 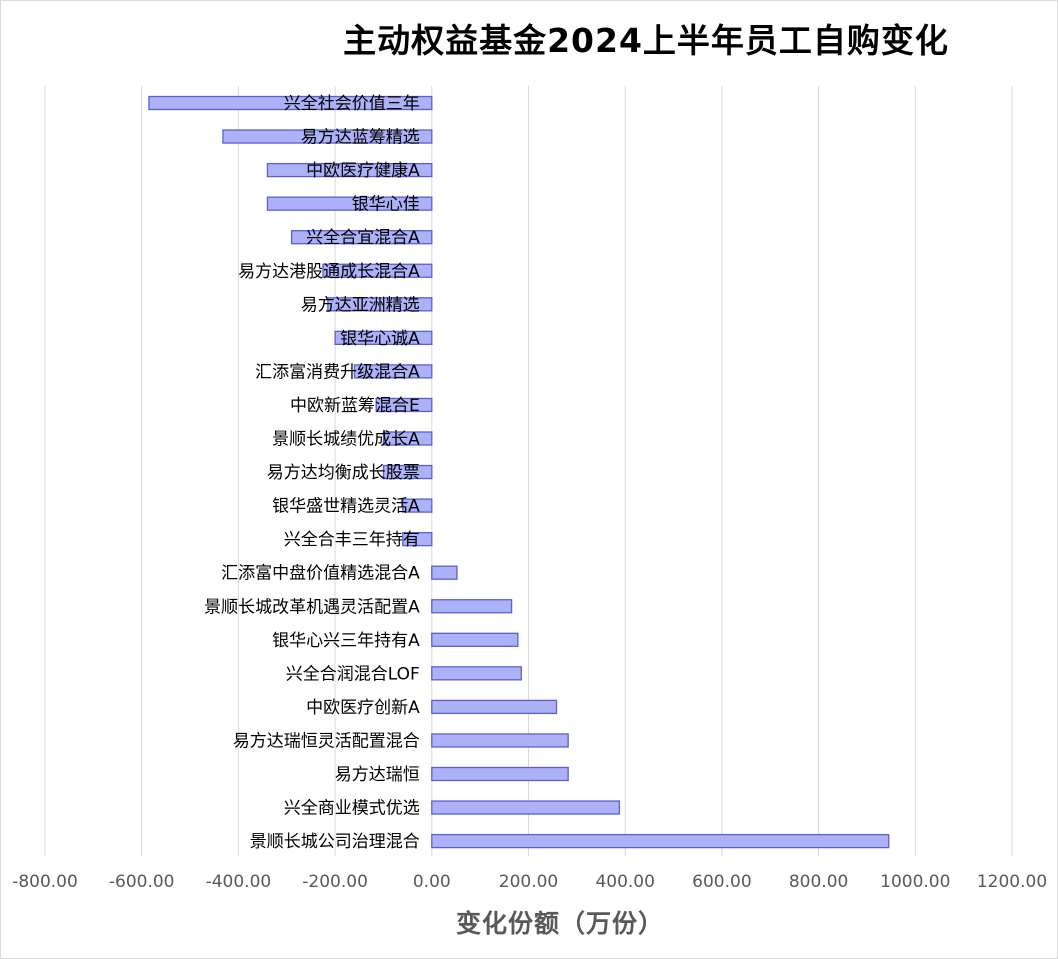 I want to click on chart-title: 主动权益基金2024上半年员工自购变化, so click(x=646, y=40).